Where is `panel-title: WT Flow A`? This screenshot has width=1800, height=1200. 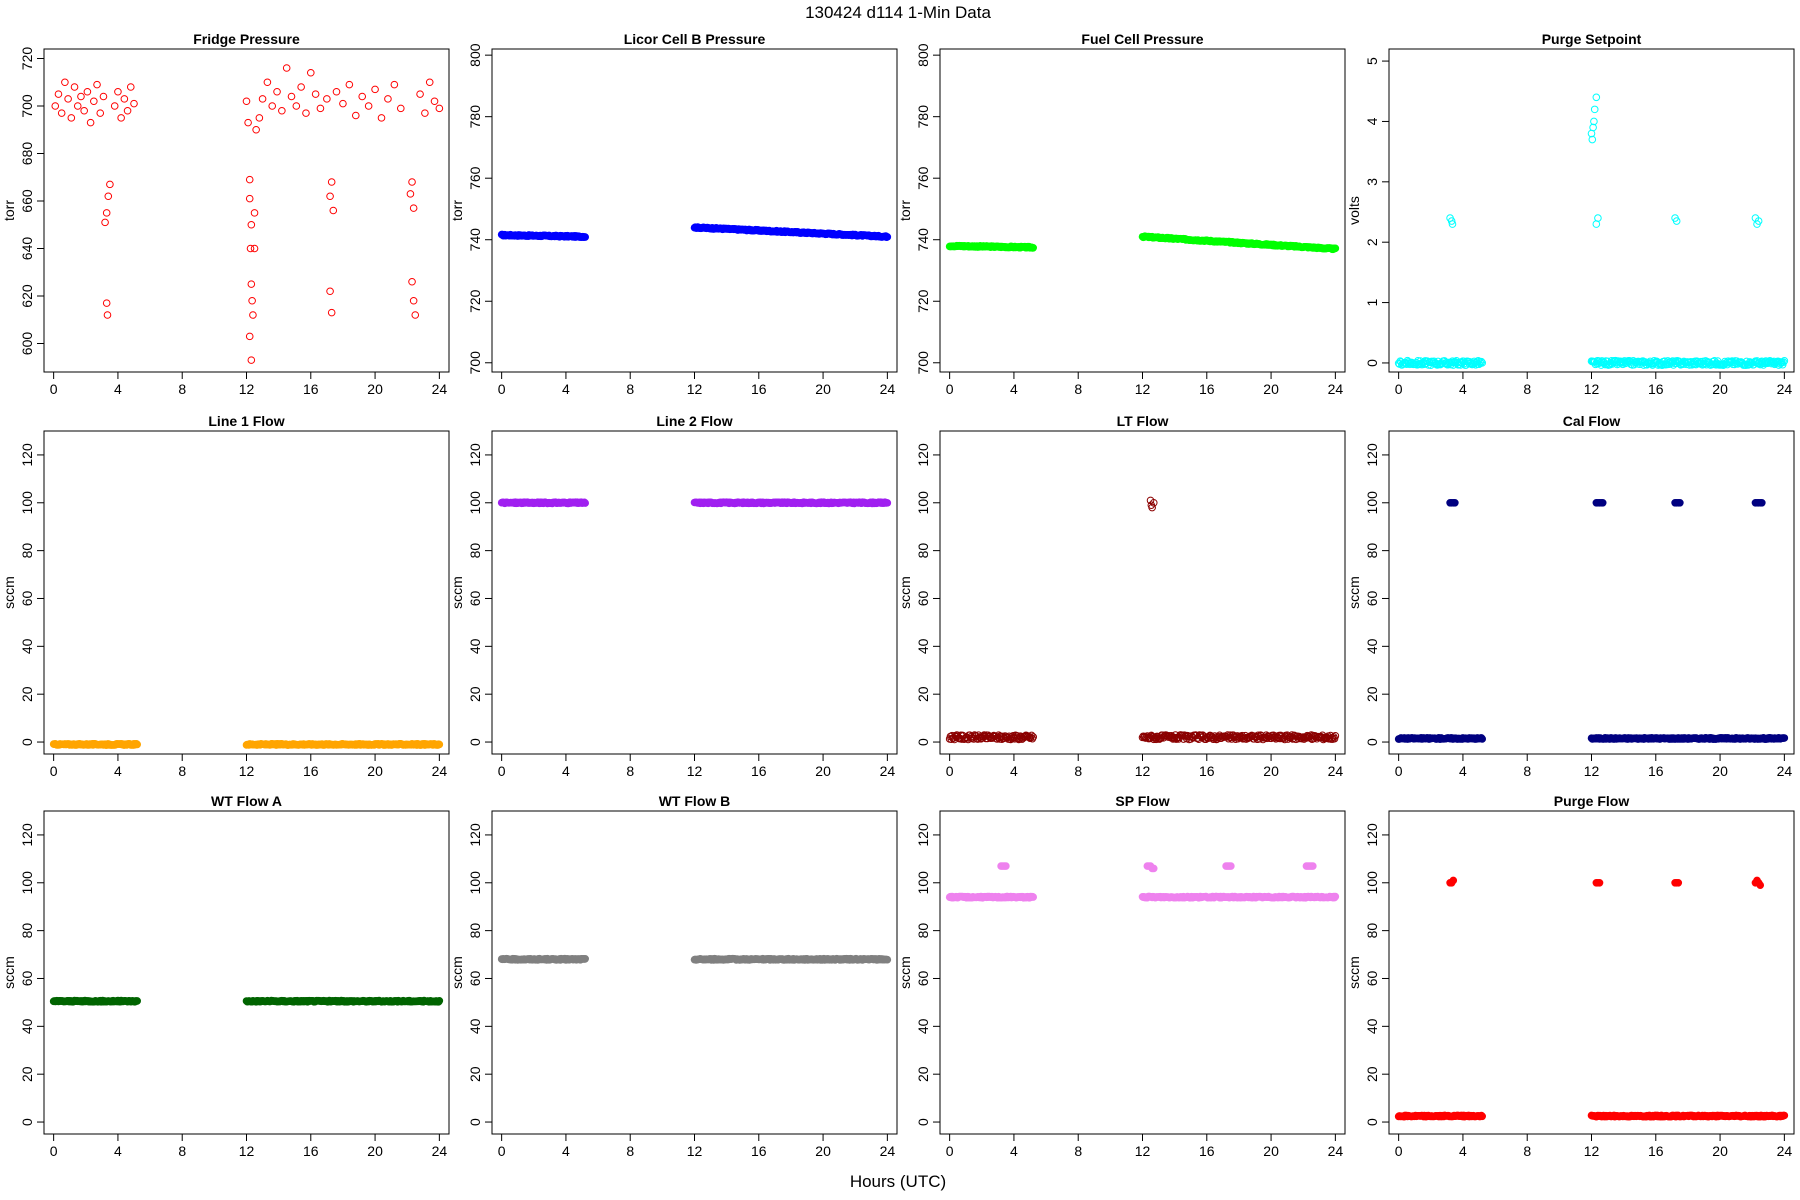 panel-title: WT Flow A is located at coordinates (246, 801).